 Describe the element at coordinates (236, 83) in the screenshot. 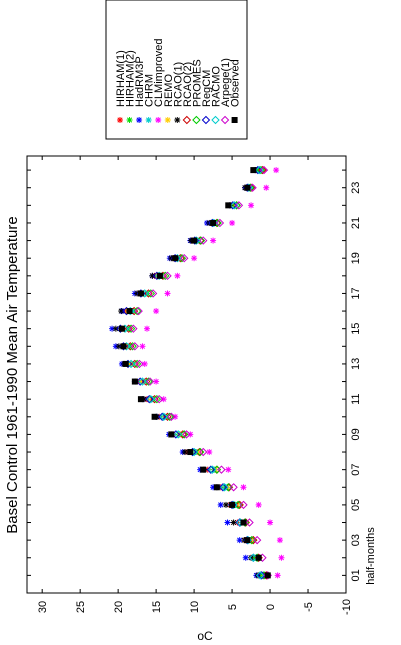

I see `legend-label: Observed` at that location.